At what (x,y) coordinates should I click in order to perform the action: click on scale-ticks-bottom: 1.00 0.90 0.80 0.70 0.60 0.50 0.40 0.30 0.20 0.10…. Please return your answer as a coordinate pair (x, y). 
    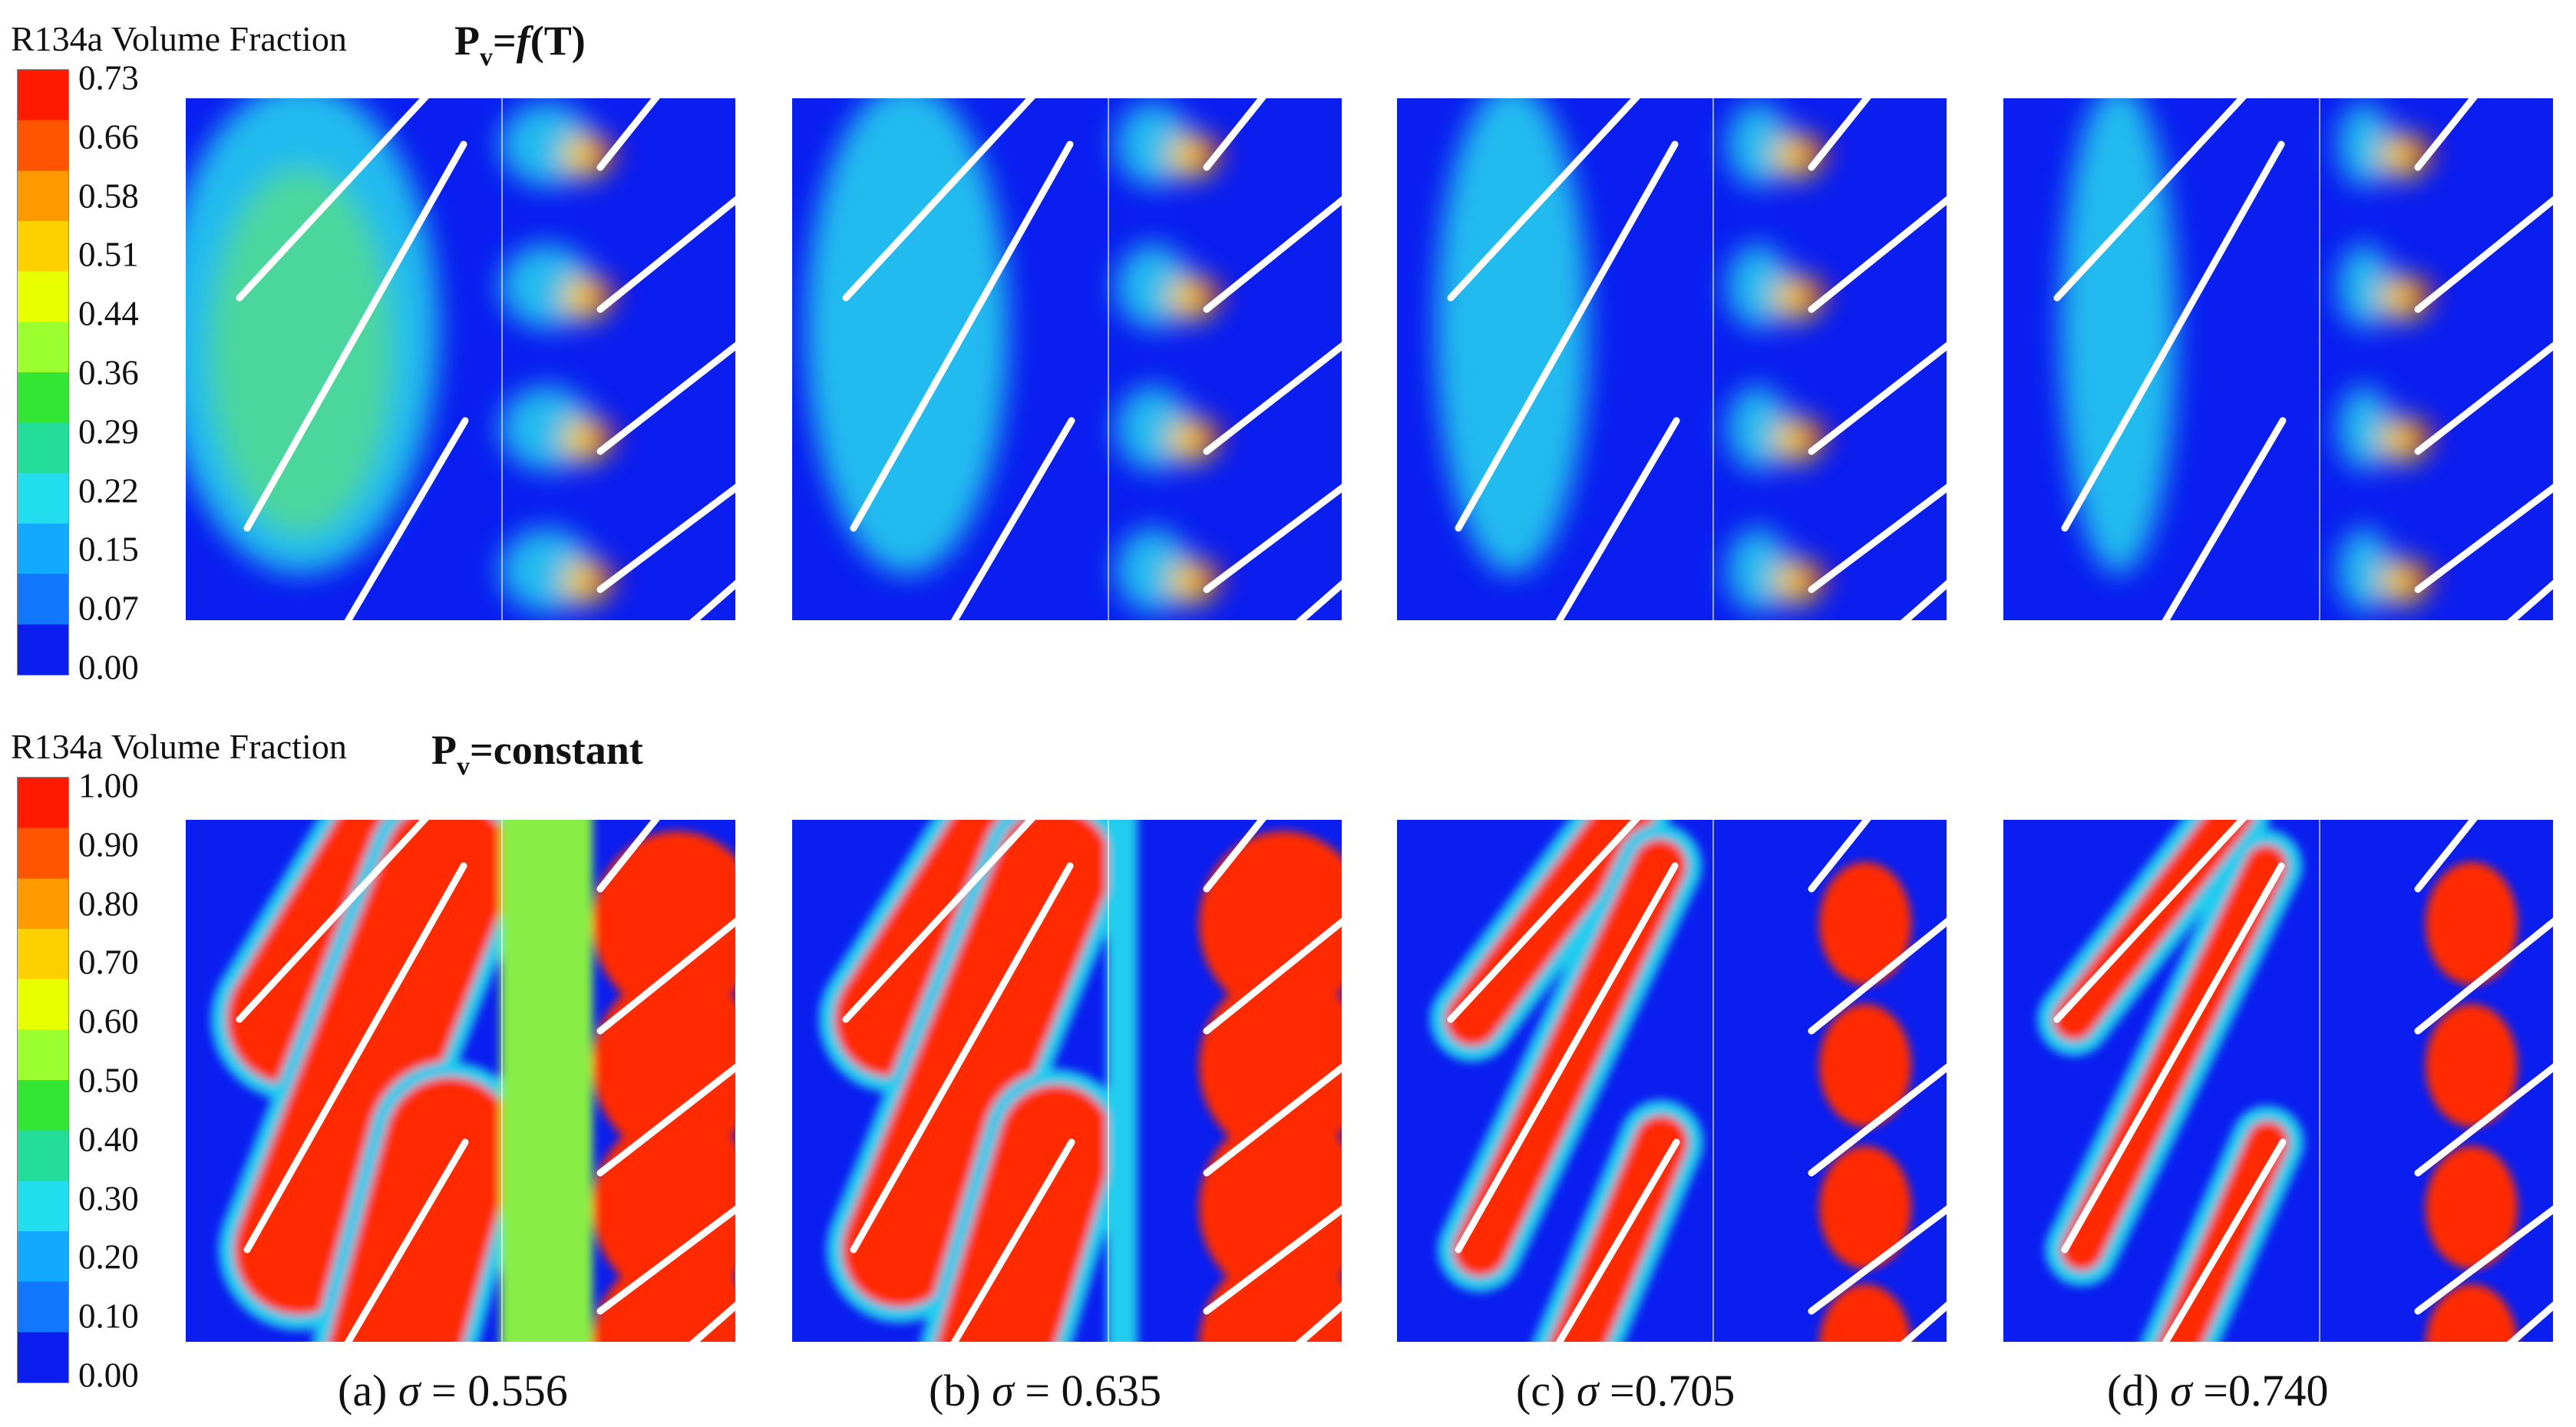
    Looking at the image, I should click on (124, 1080).